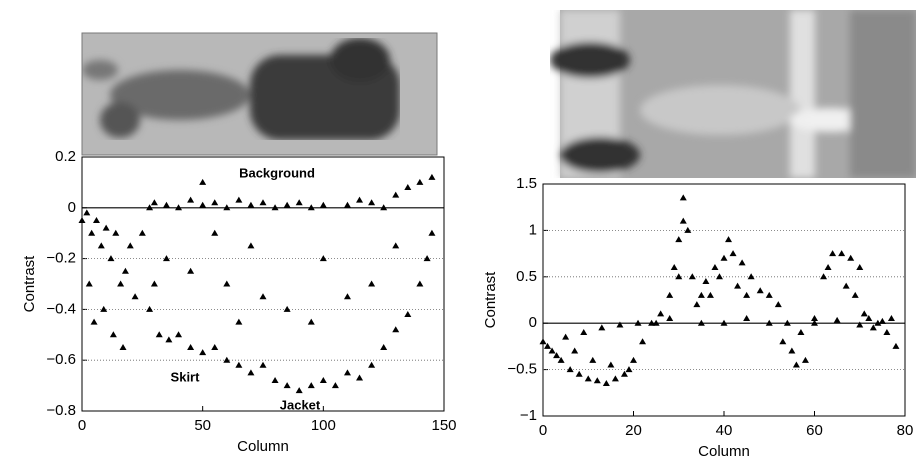  What do you see at coordinates (61, 410) in the screenshot?
I see `y-tick-label: −0.8` at bounding box center [61, 410].